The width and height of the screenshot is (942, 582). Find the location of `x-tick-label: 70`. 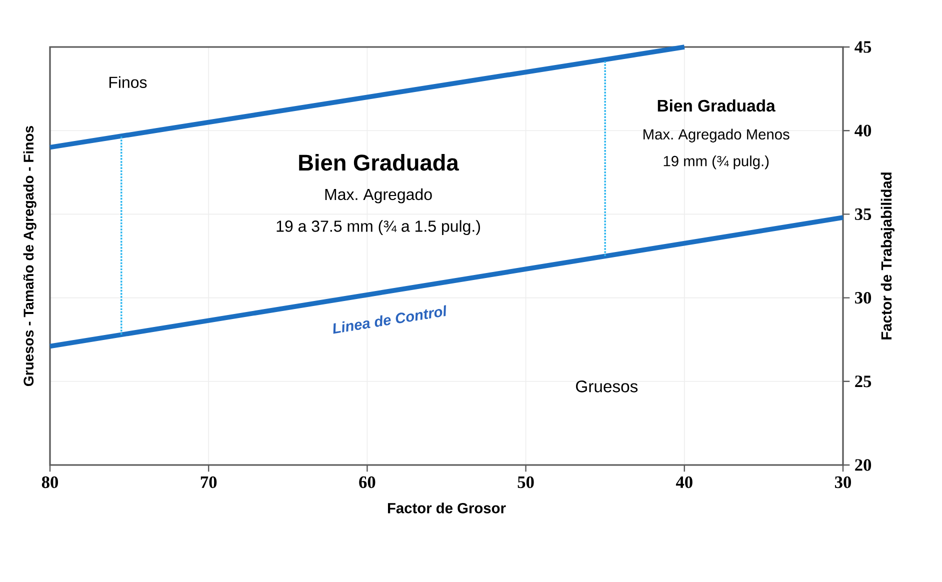

x-tick-label: 70 is located at coordinates (208, 482).